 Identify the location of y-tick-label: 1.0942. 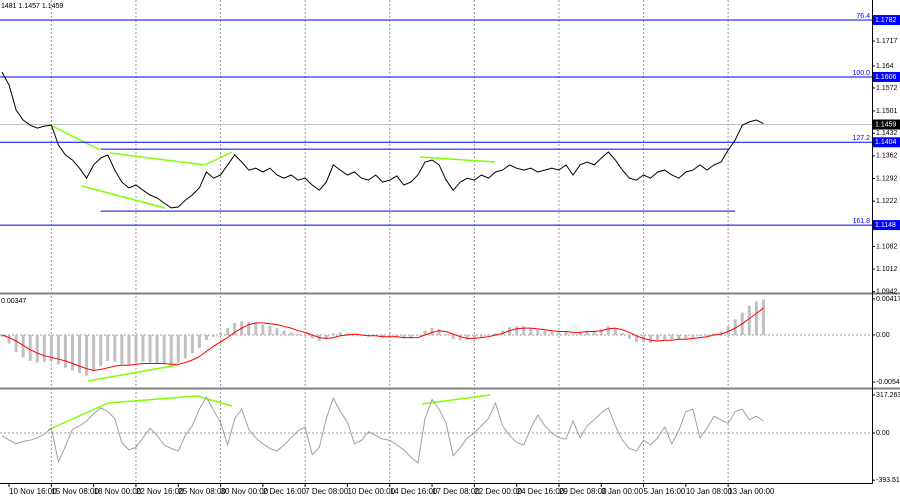
(887, 292).